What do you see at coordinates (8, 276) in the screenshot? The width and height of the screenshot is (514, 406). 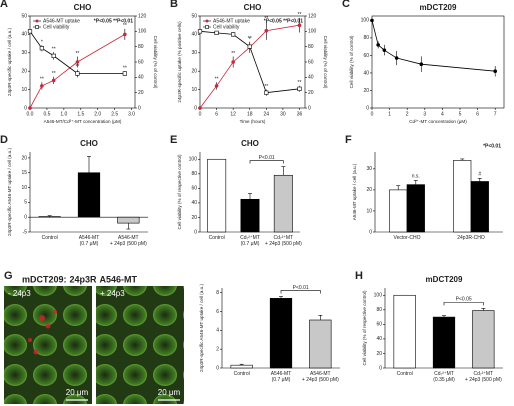 I see `panel-label: G` at bounding box center [8, 276].